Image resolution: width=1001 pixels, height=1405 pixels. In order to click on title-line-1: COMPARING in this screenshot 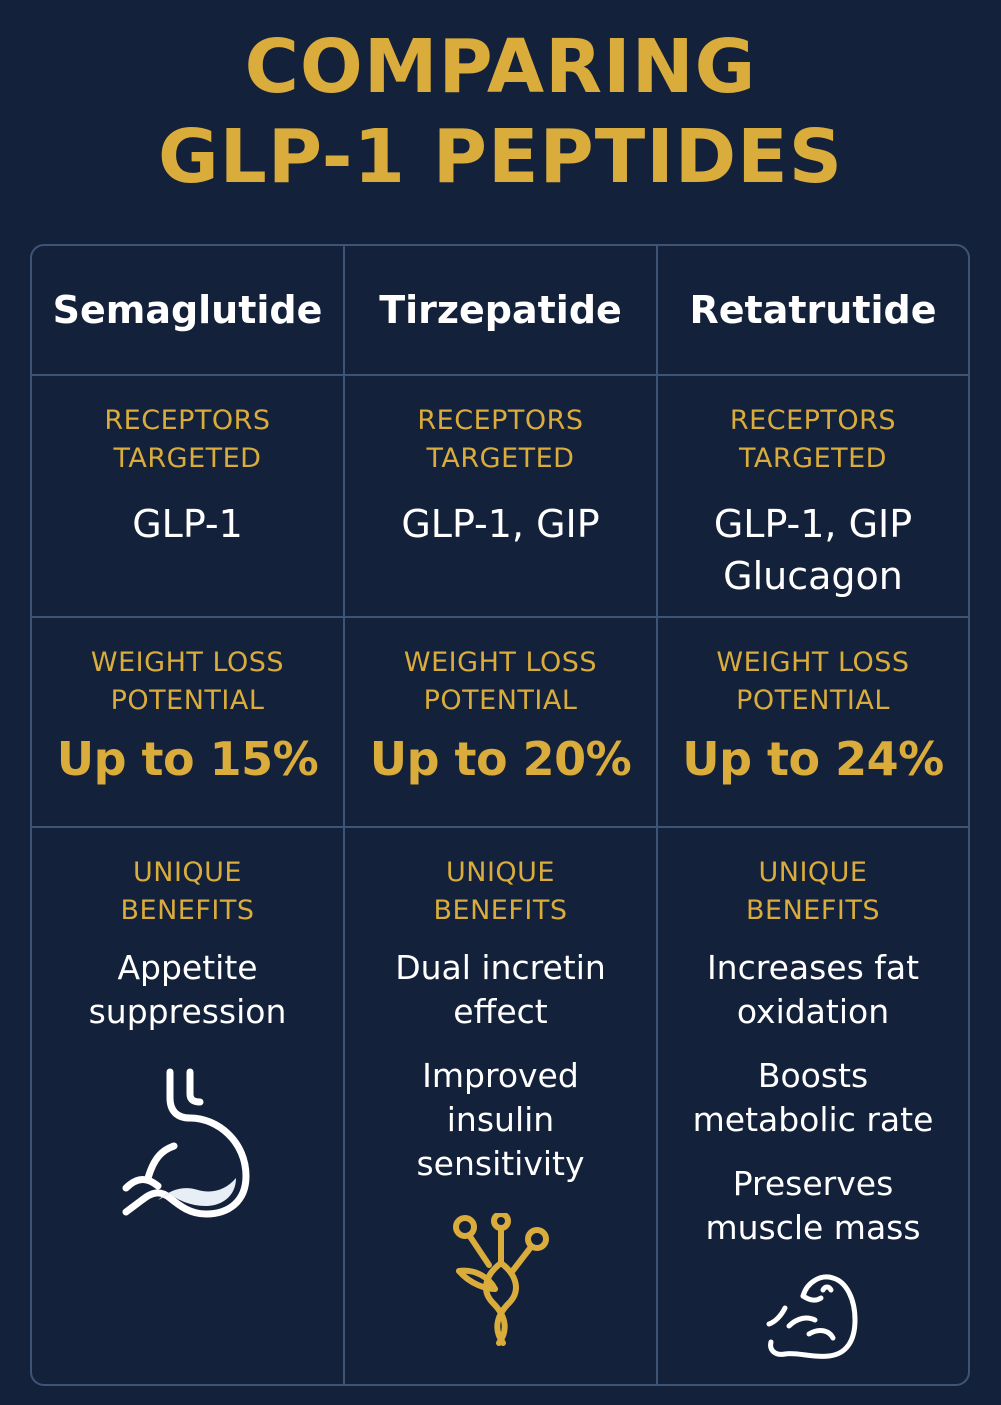, I will do `click(500, 67)`.